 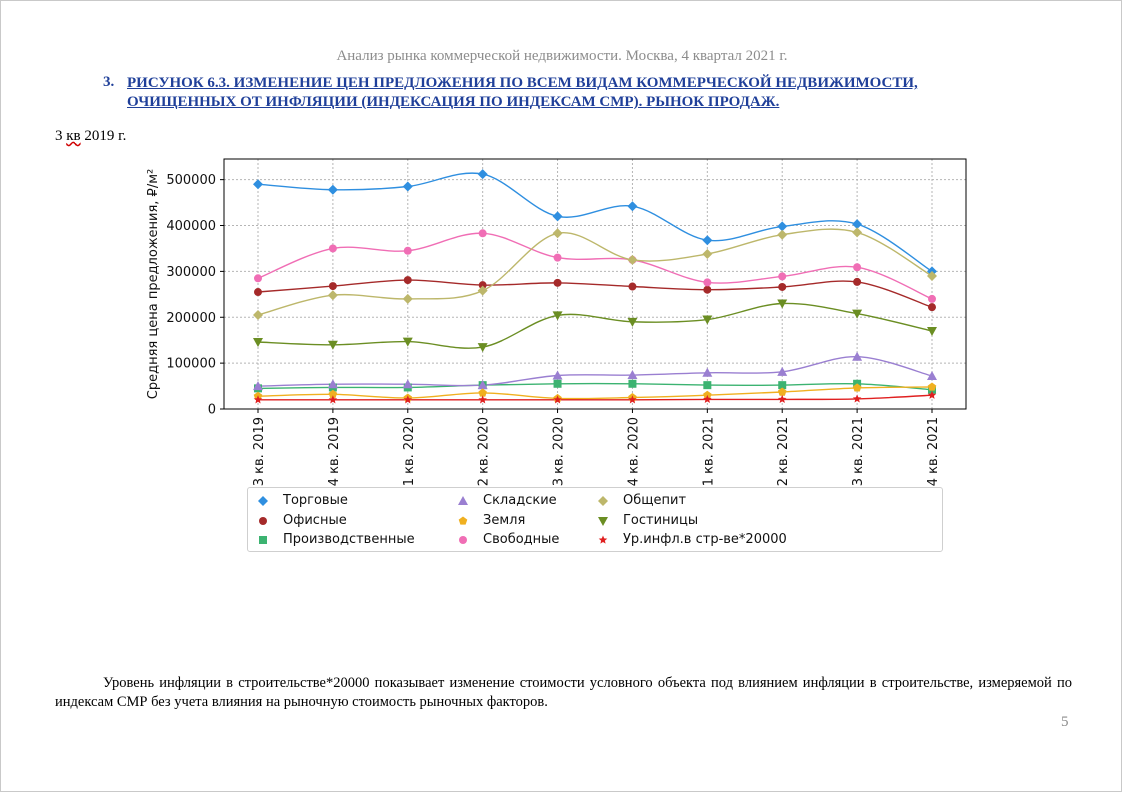 What do you see at coordinates (195, 295) in the screenshot?
I see `y-ticks: 0 100000 200000 300000 400000 500000` at bounding box center [195, 295].